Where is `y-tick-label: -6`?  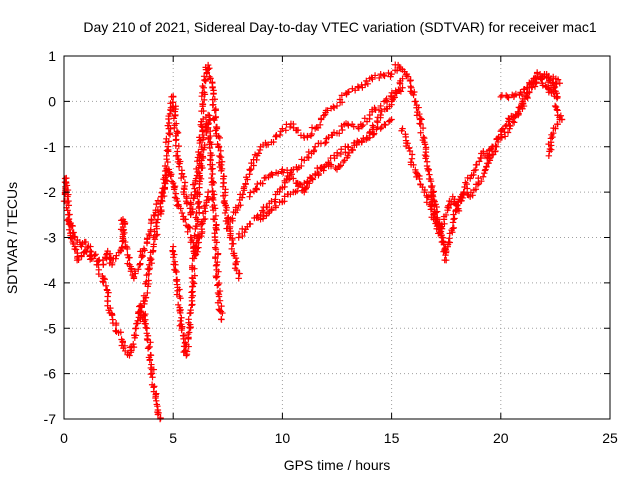
y-tick-label: -6 is located at coordinates (50, 374).